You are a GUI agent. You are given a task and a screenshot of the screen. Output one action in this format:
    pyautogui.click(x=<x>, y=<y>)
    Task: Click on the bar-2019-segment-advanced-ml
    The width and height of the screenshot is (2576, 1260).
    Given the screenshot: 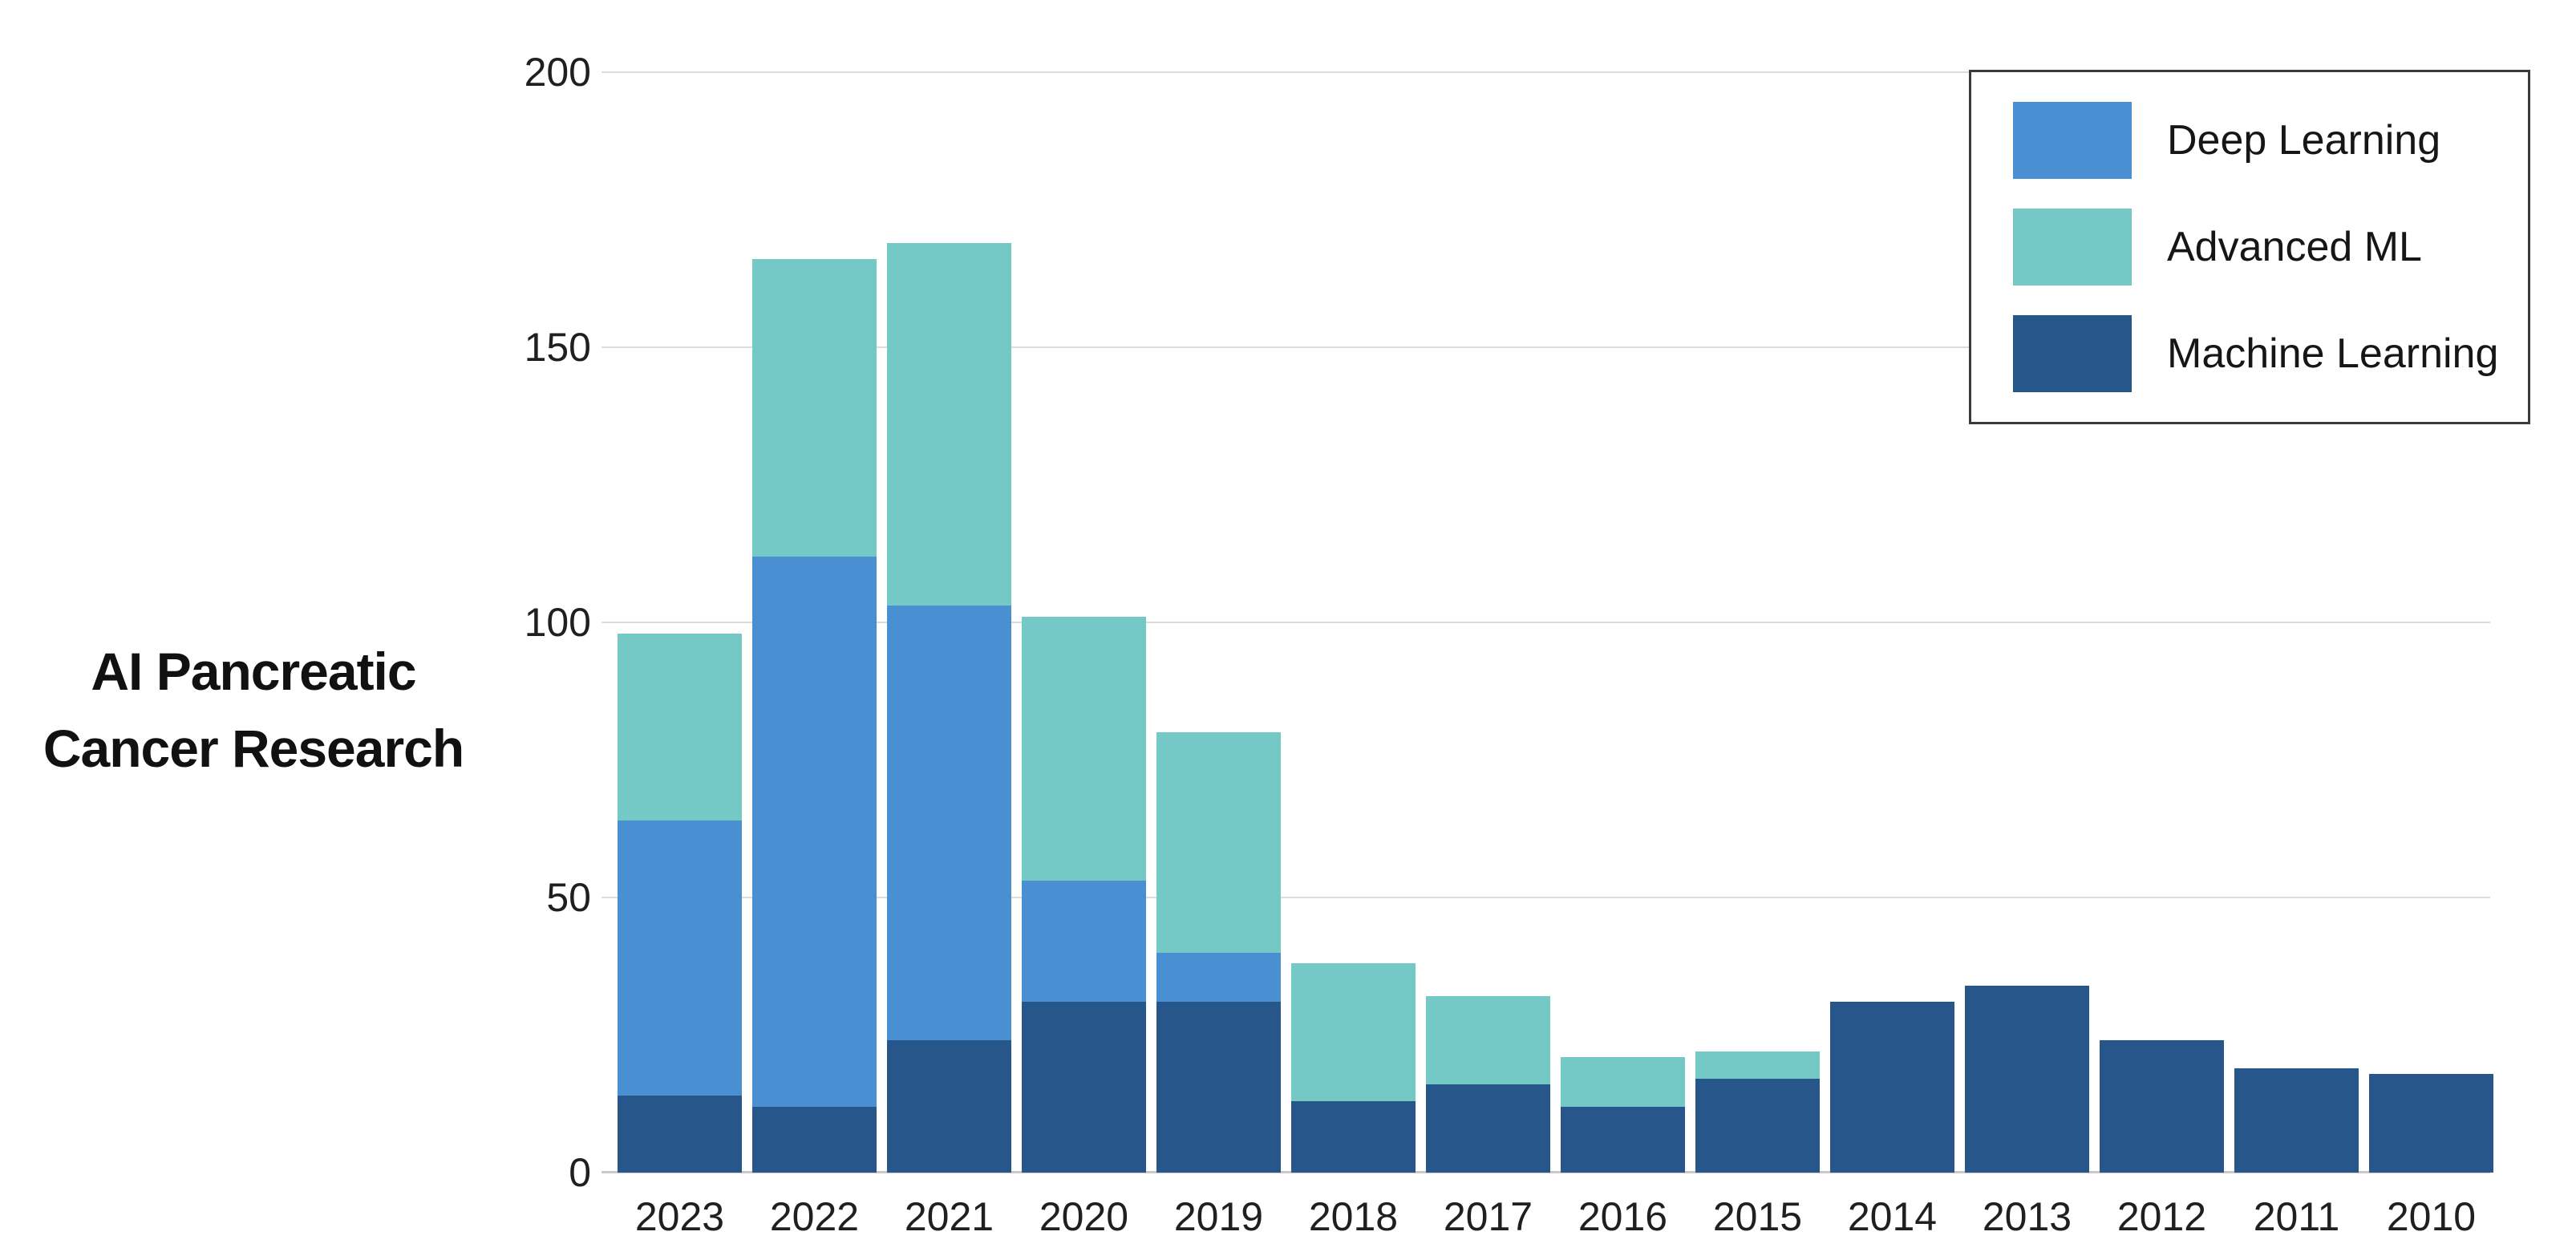 What is the action you would take?
    pyautogui.click(x=1218, y=842)
    